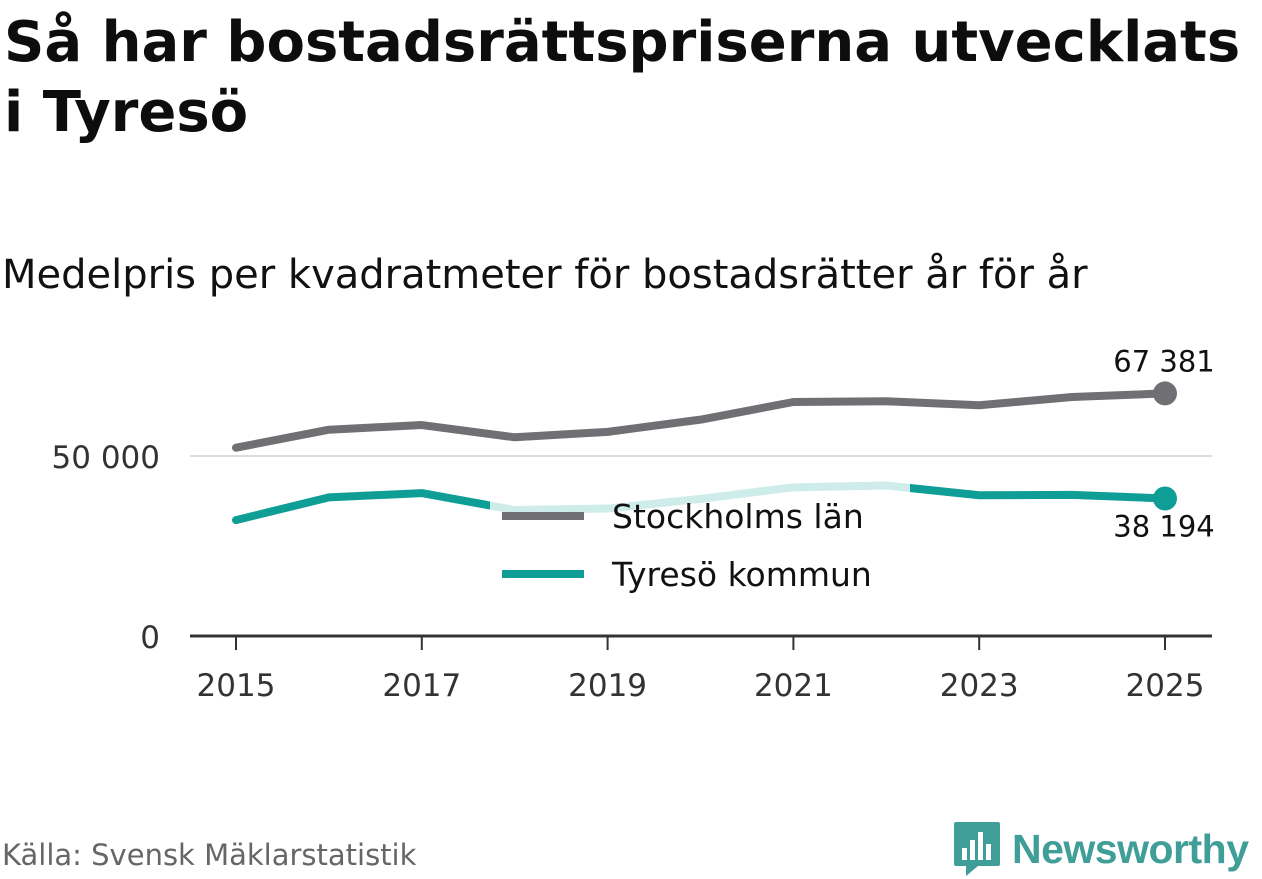  I want to click on y-tick-label: 50 000, so click(106, 458).